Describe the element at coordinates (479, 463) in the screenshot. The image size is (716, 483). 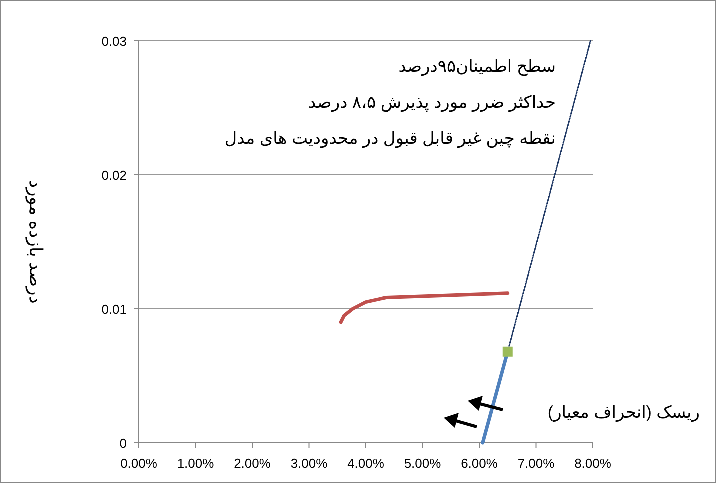
I see `x-tick-label: 6.00%` at that location.